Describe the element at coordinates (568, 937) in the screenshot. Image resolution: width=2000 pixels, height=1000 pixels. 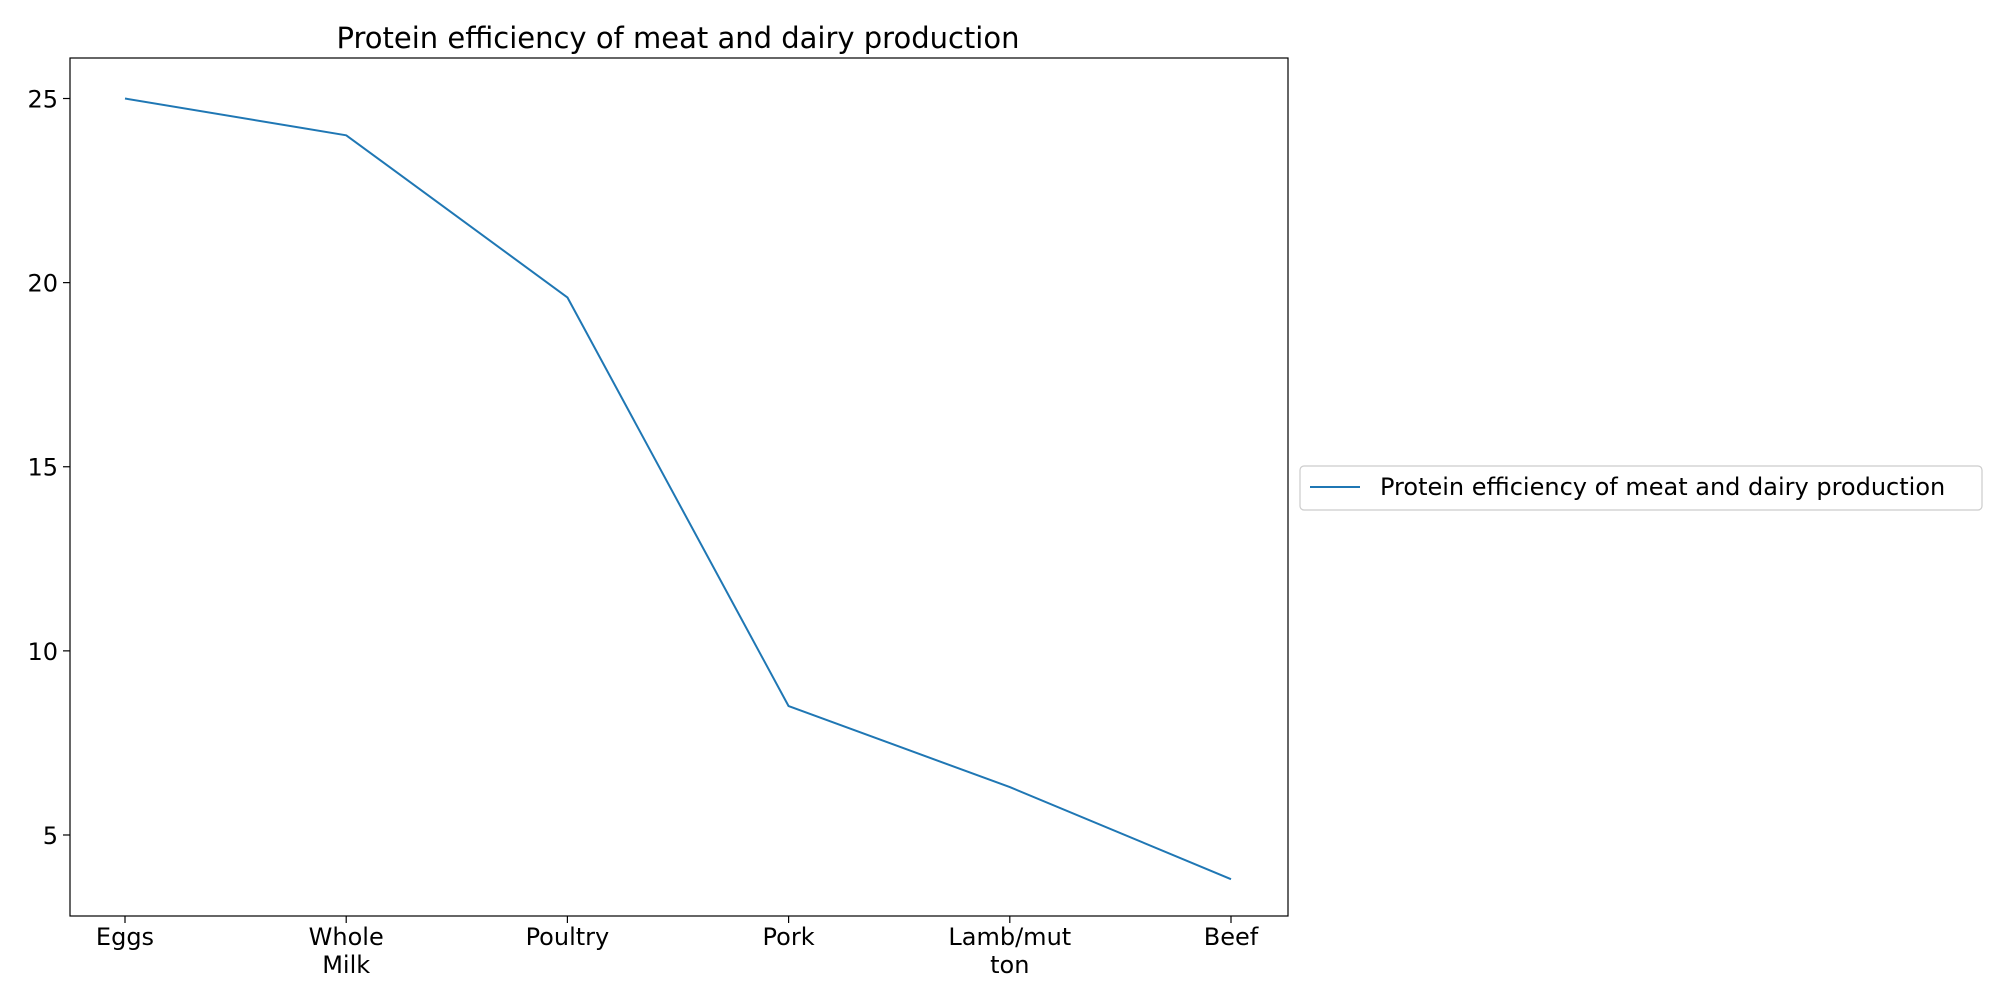
I see `x-tick-label: Poultry` at that location.